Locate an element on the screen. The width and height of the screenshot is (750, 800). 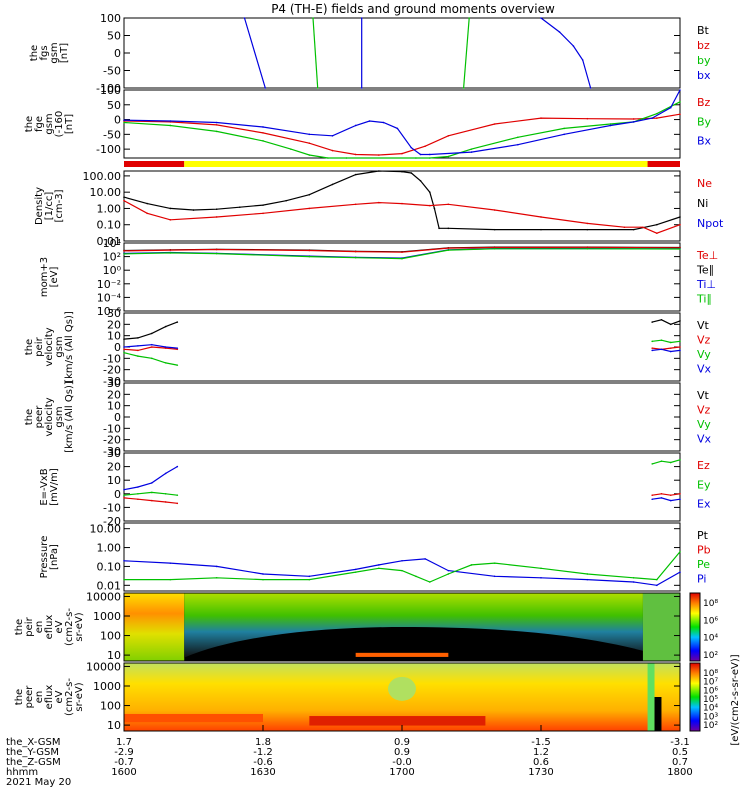
legend-entry: Vt is located at coordinates (703, 325).